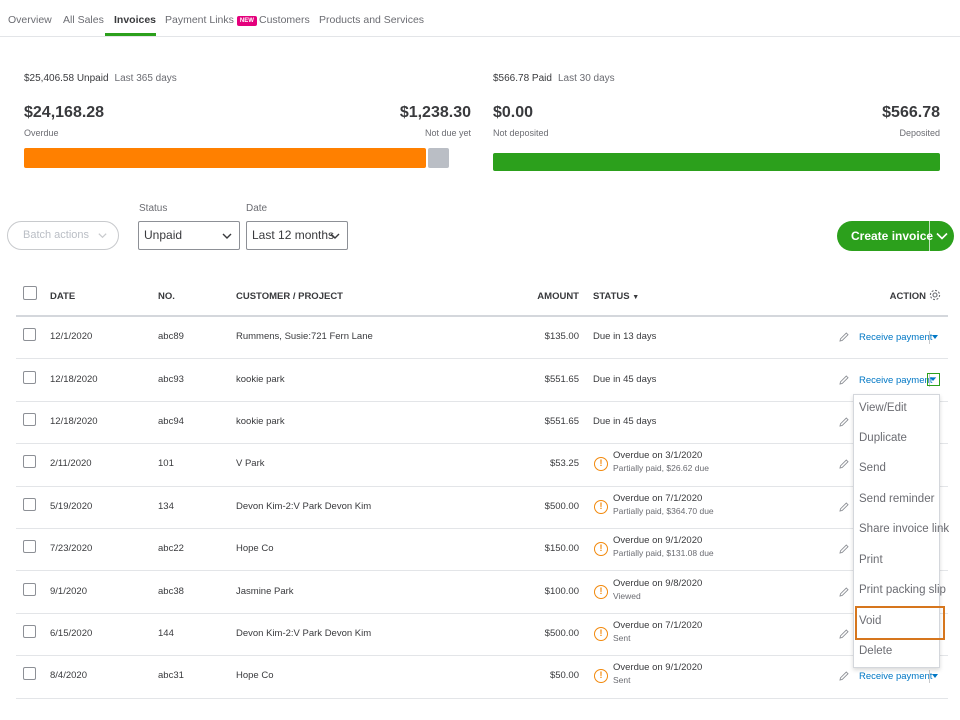 This screenshot has width=960, height=720. What do you see at coordinates (872, 468) in the screenshot?
I see `menu-item-send: Send` at bounding box center [872, 468].